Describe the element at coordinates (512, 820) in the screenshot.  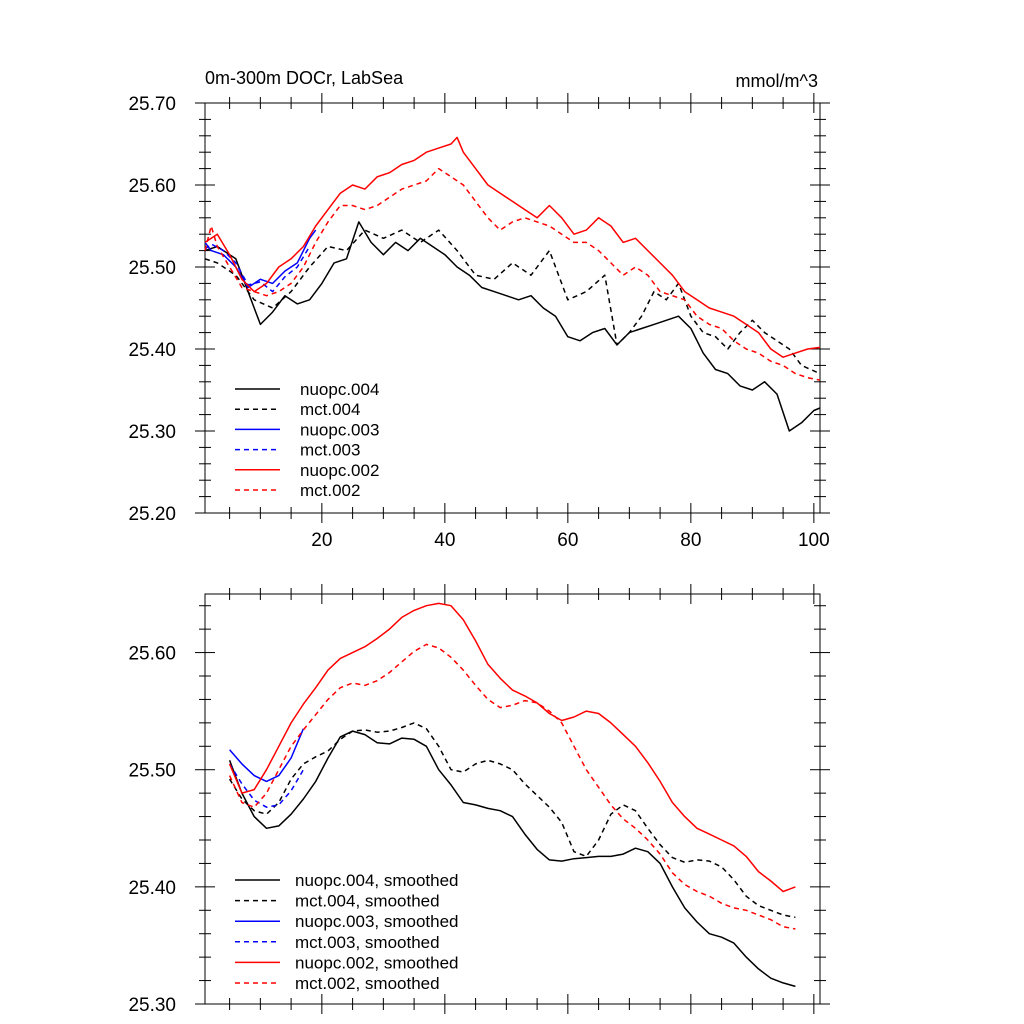
I see `series-line-mct-004-smoothed` at that location.